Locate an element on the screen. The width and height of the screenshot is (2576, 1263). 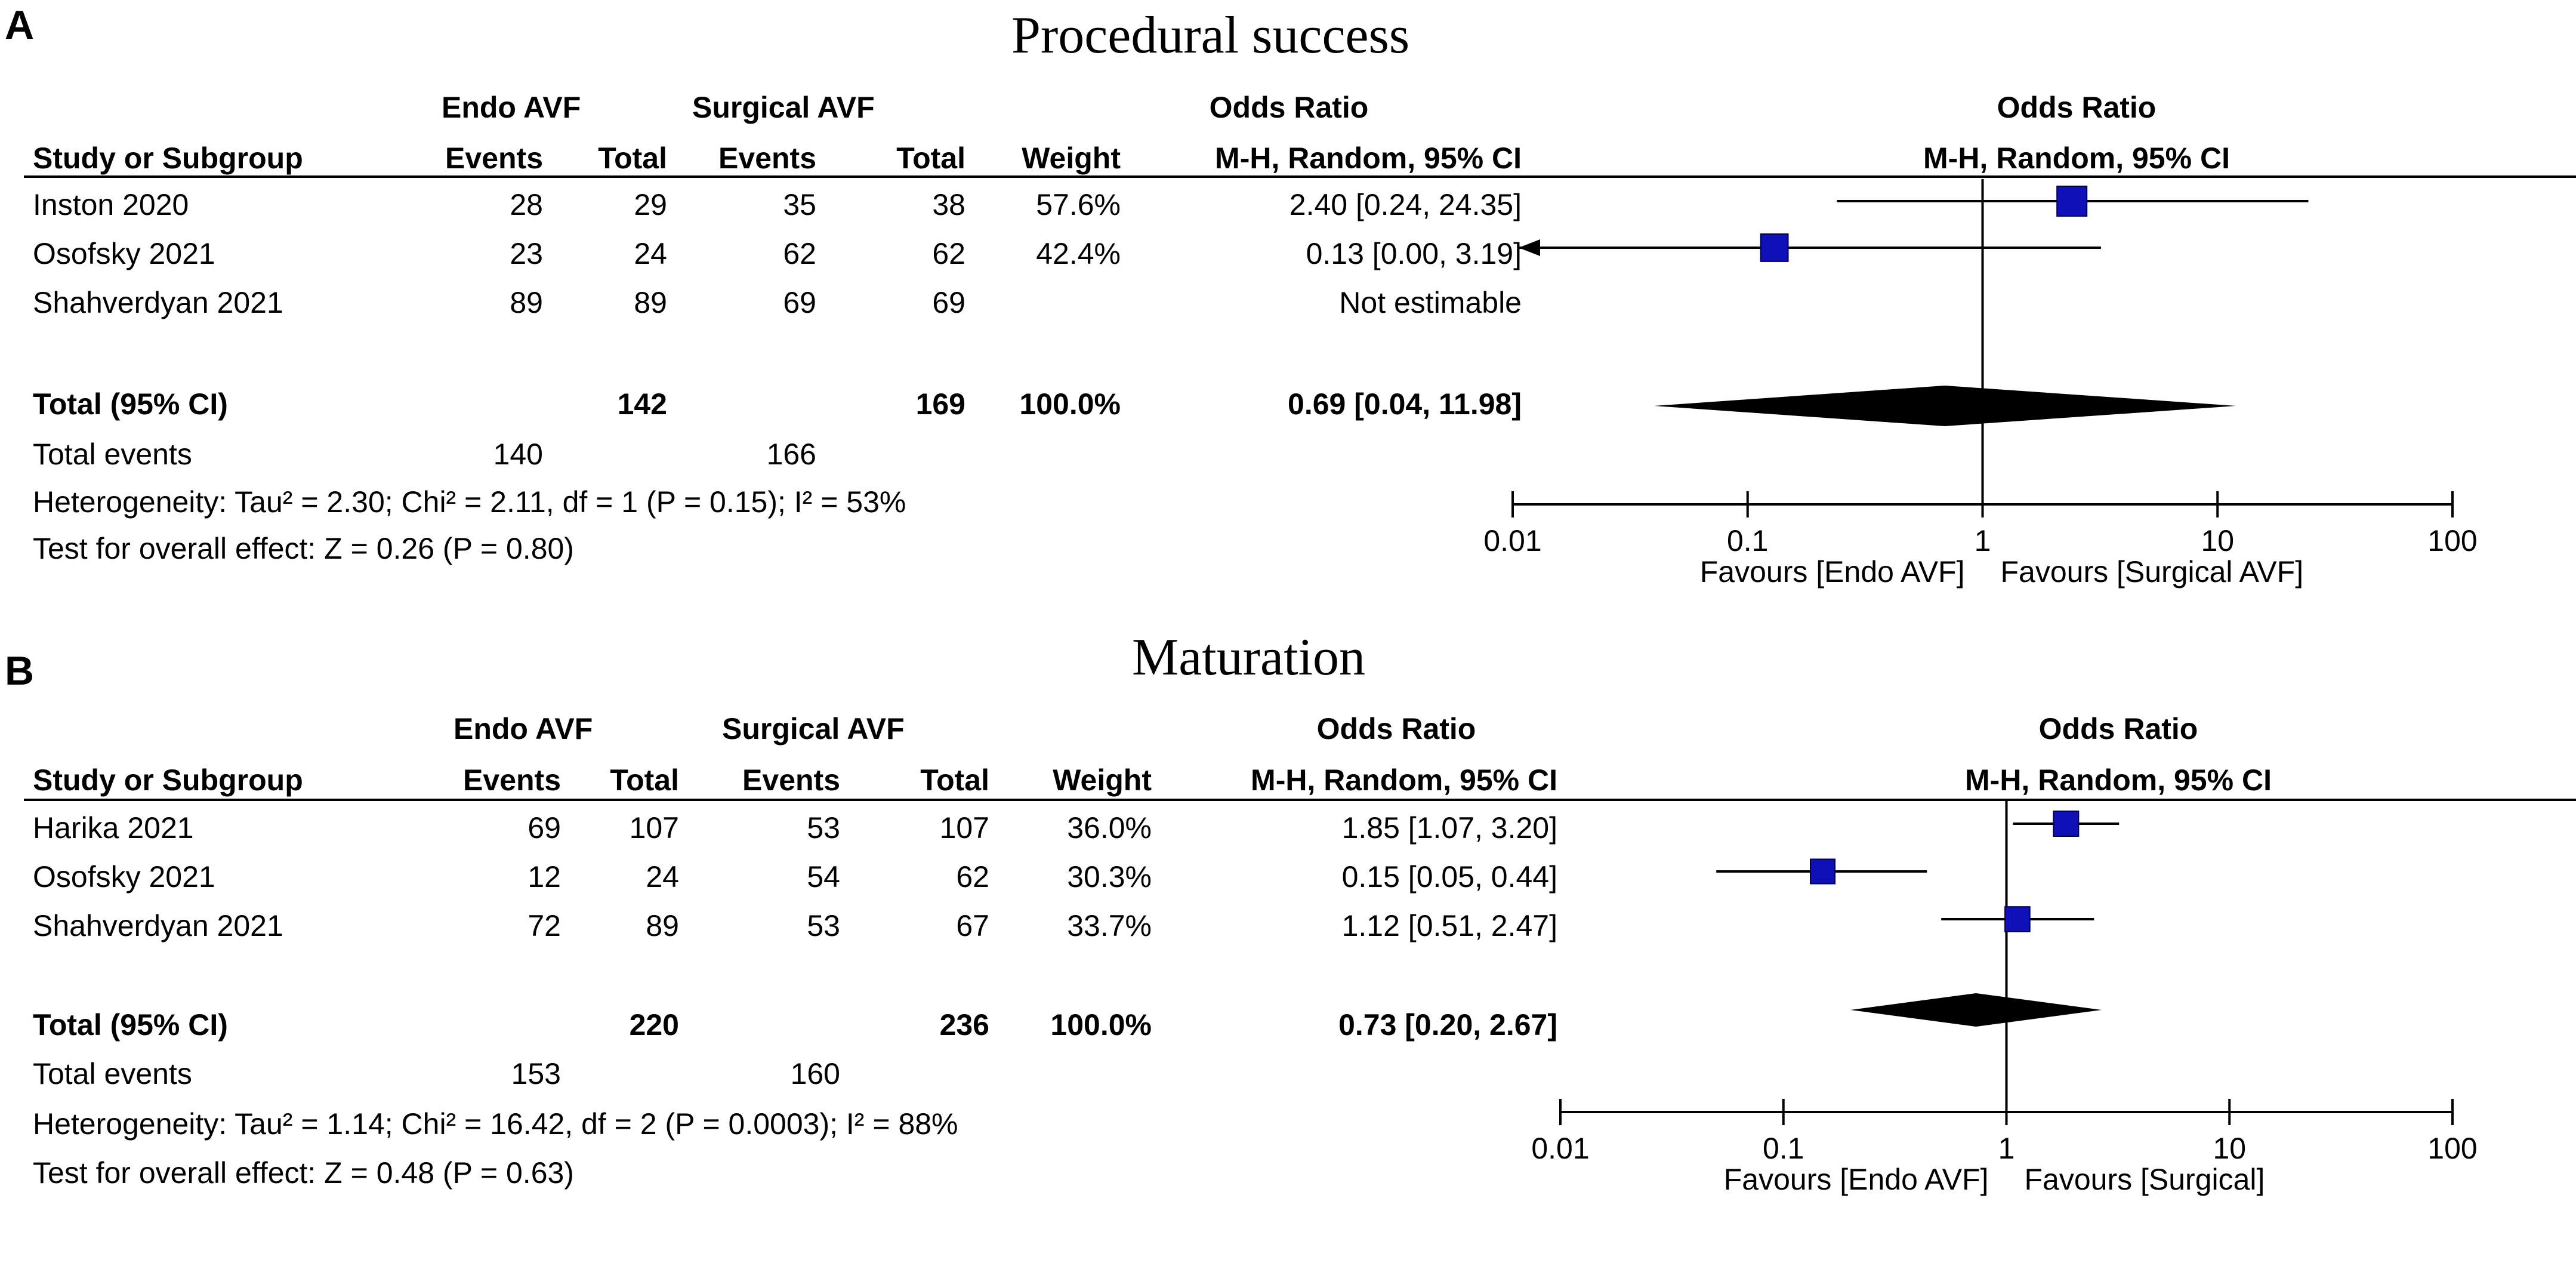
total-odds-ratio: 0.69 [0.04, 11.98] is located at coordinates (1405, 404).